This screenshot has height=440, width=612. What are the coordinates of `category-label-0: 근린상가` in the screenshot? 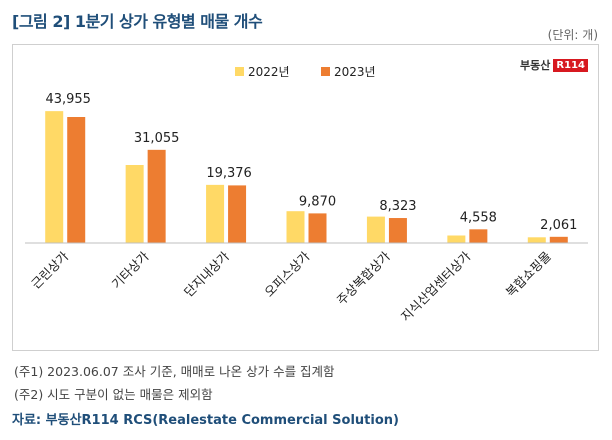 It's located at (49, 269).